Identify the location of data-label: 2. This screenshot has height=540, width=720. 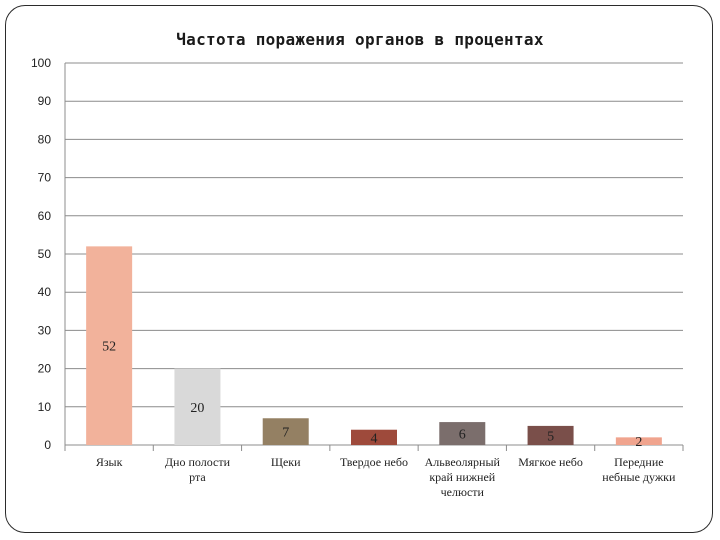
(638, 442).